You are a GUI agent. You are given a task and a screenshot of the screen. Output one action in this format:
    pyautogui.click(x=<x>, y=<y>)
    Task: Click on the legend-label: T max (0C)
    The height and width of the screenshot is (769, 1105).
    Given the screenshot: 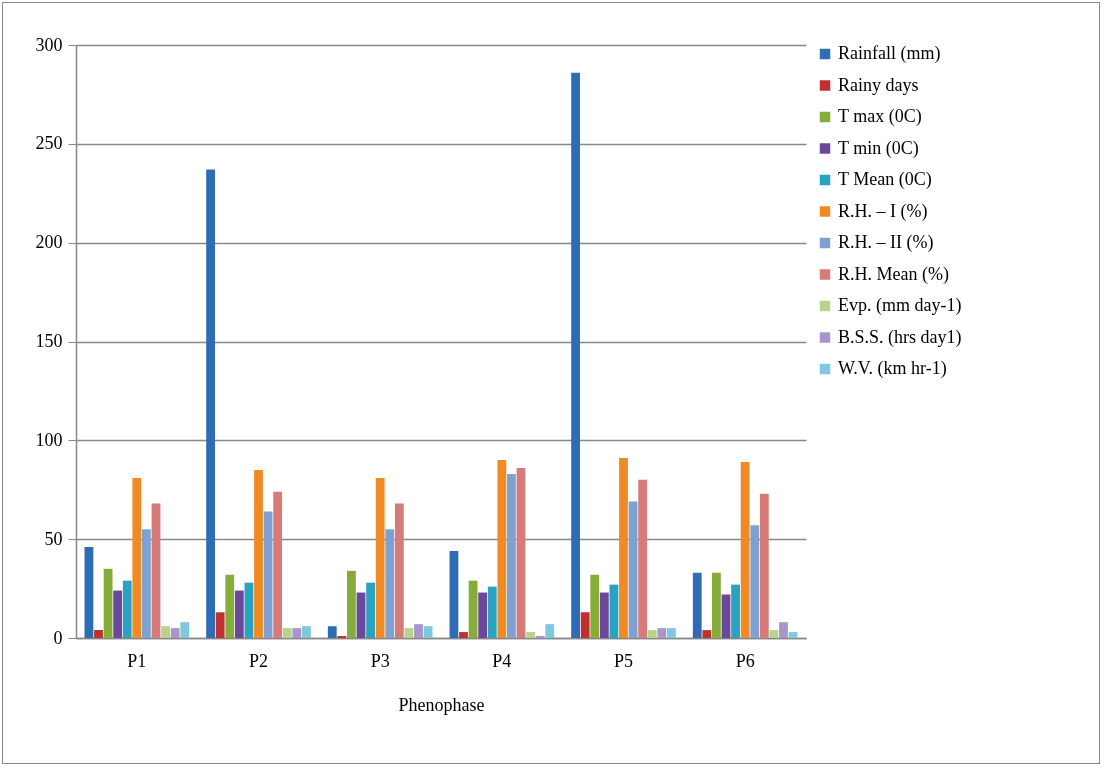 What is the action you would take?
    pyautogui.click(x=880, y=116)
    